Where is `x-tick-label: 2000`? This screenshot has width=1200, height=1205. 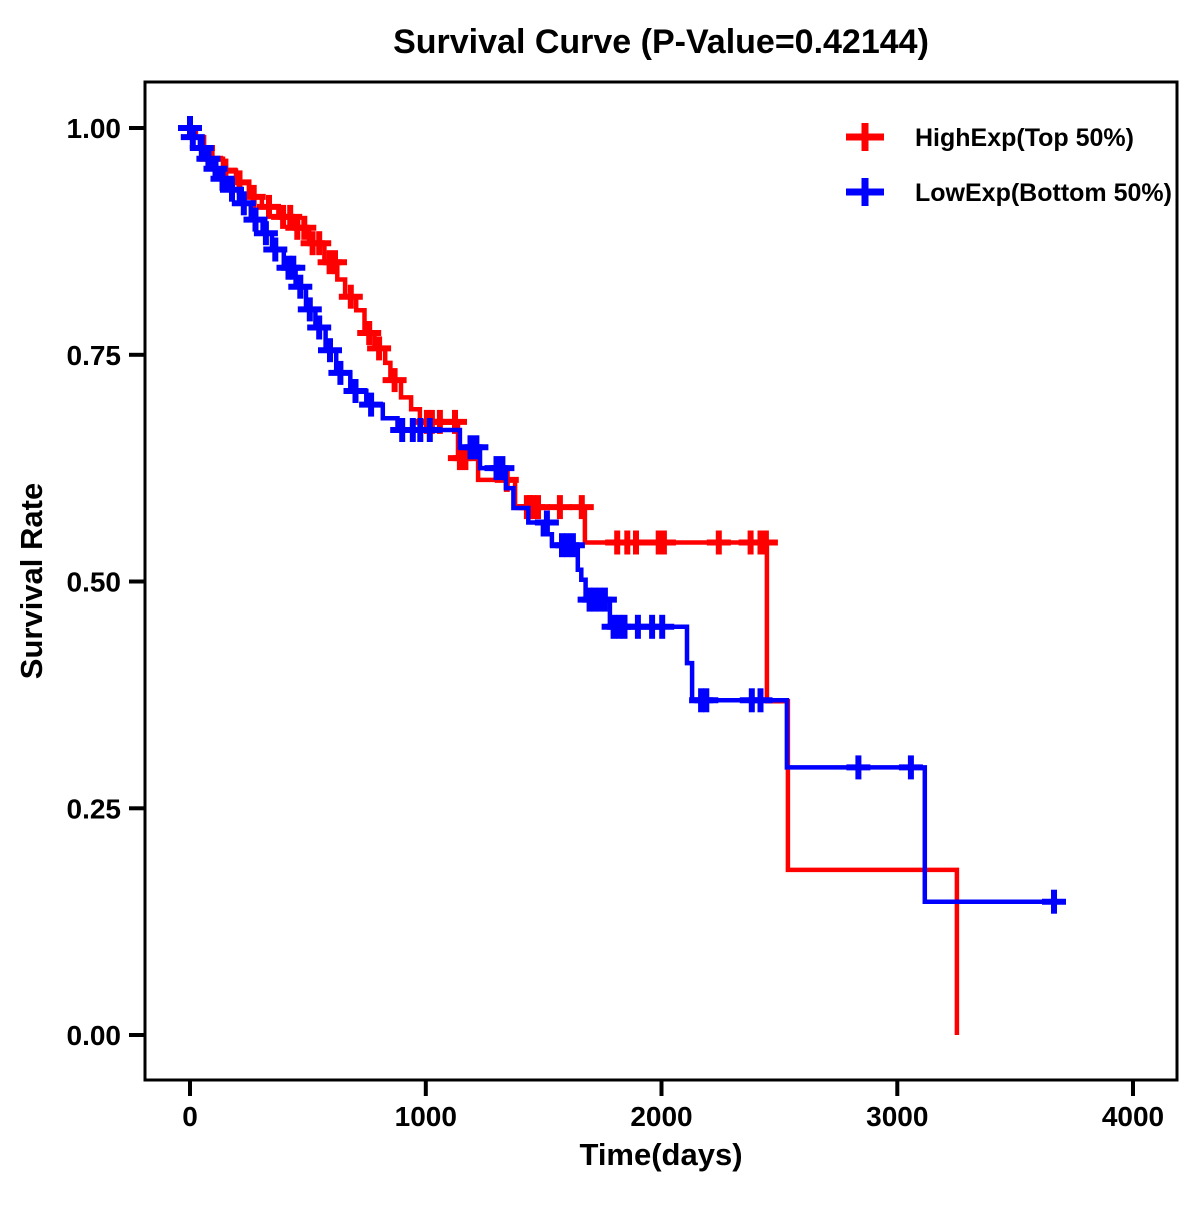 x-tick-label: 2000 is located at coordinates (661, 1116).